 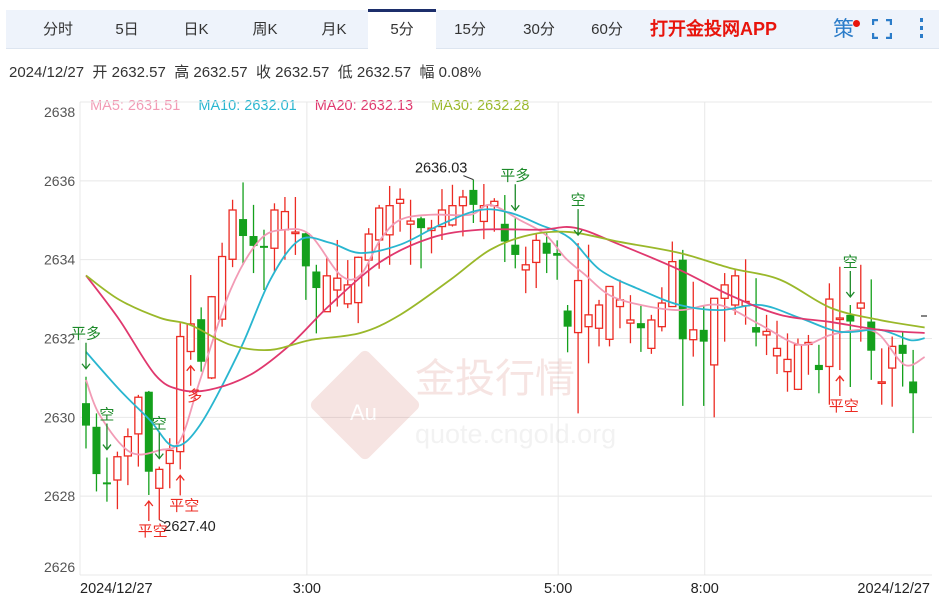 What do you see at coordinates (263, 72) in the screenshot?
I see `close-label: 收` at bounding box center [263, 72].